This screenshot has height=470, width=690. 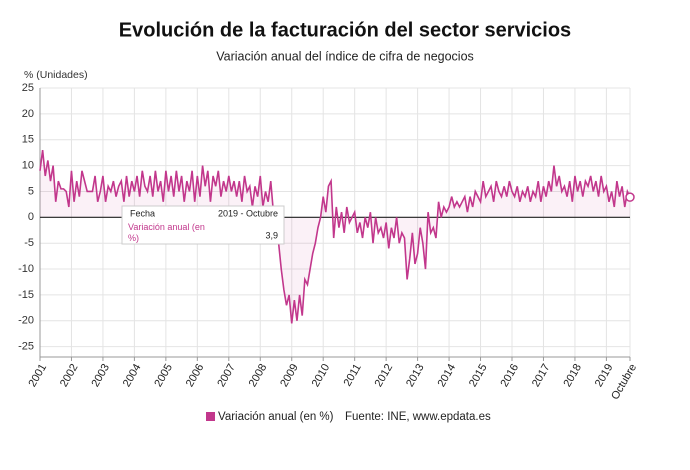 I want to click on x-tick-label: 2017, so click(x=541, y=375).